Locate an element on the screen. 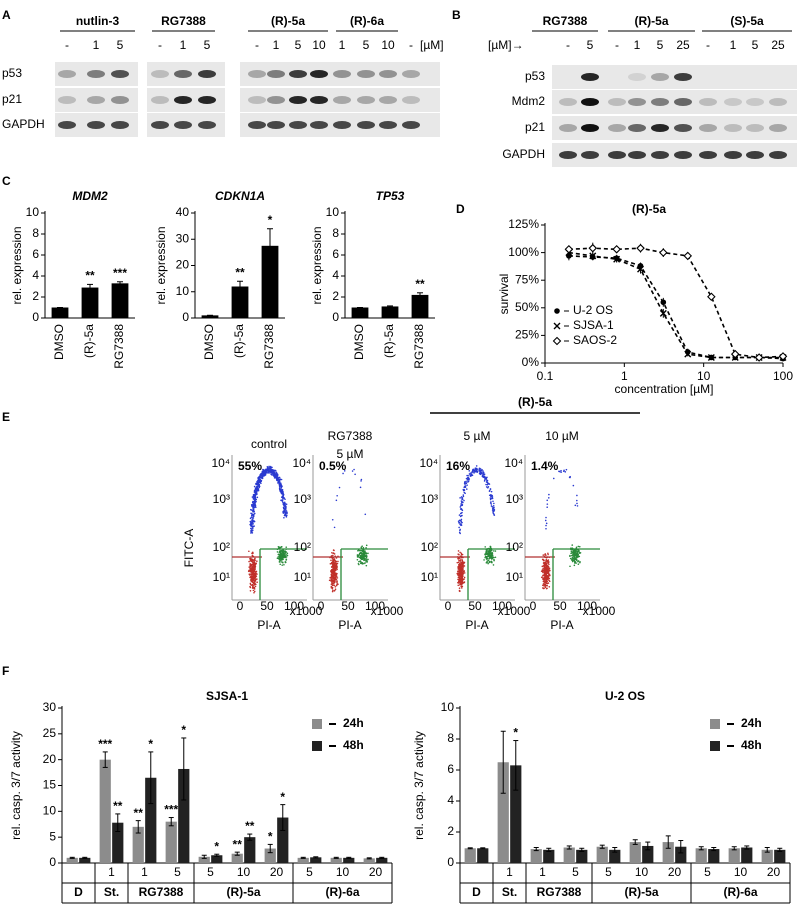 Image resolution: width=800 pixels, height=909 pixels. y-tick-label: 10 is located at coordinates (333, 212).